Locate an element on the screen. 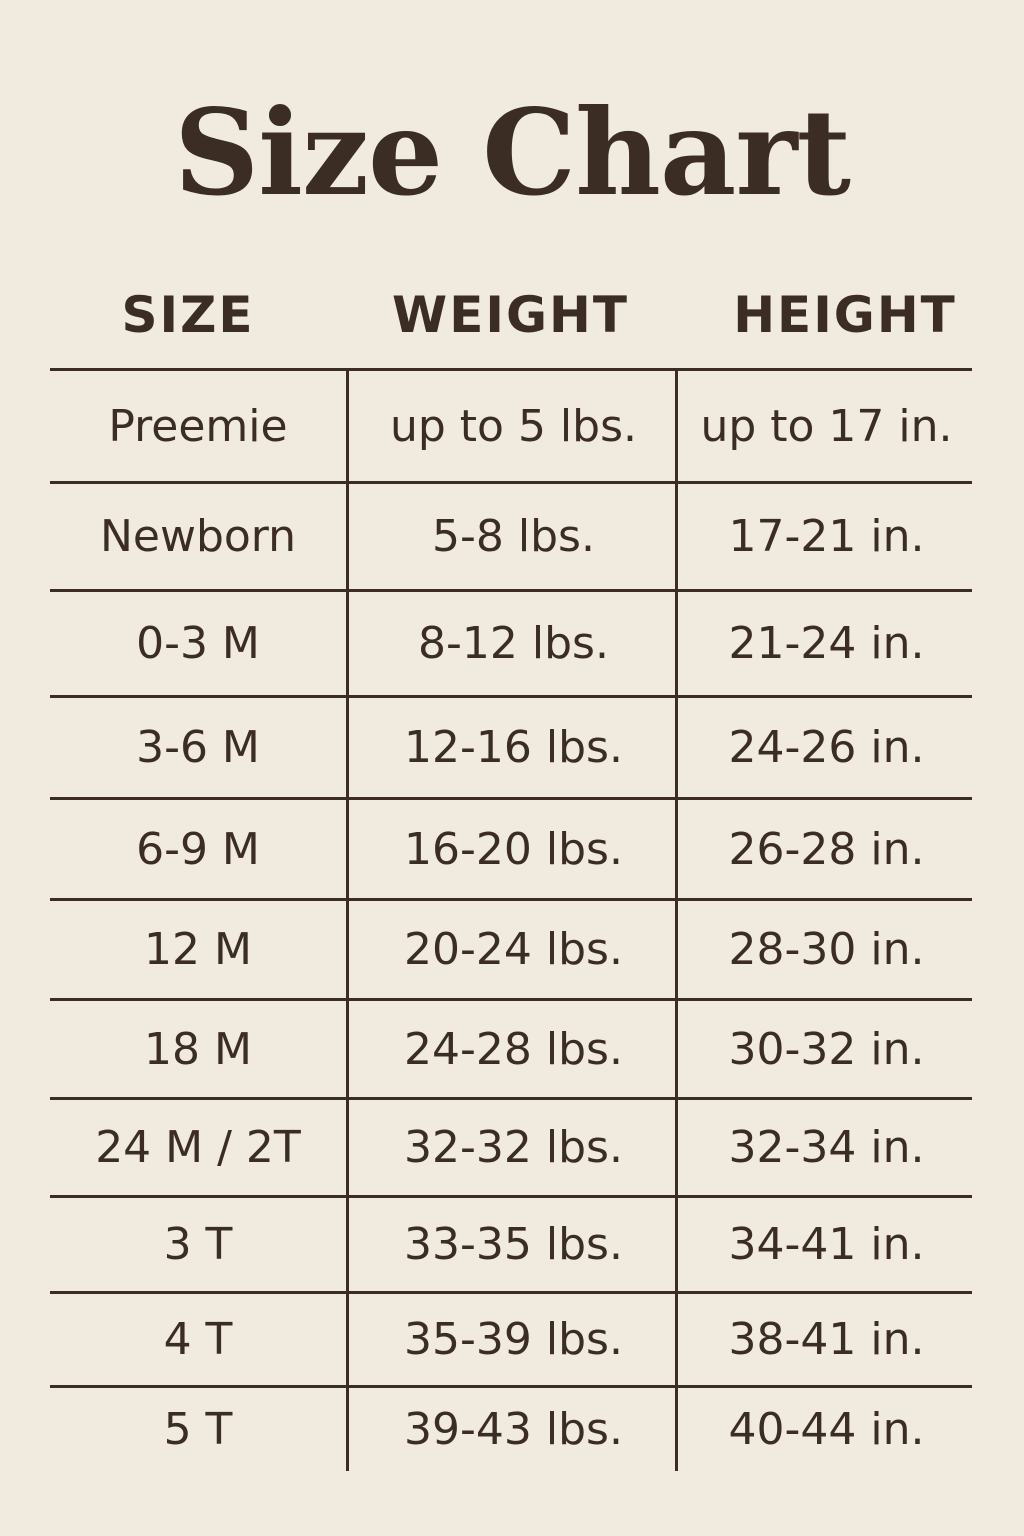  table-row: 4 T 35-39 lbs. 38-41 in. is located at coordinates (511, 1338).